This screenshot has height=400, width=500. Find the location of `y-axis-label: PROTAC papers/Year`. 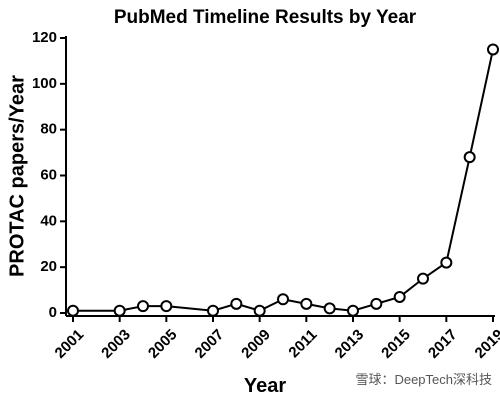

y-axis-label: PROTAC papers/Year is located at coordinates (17, 176).